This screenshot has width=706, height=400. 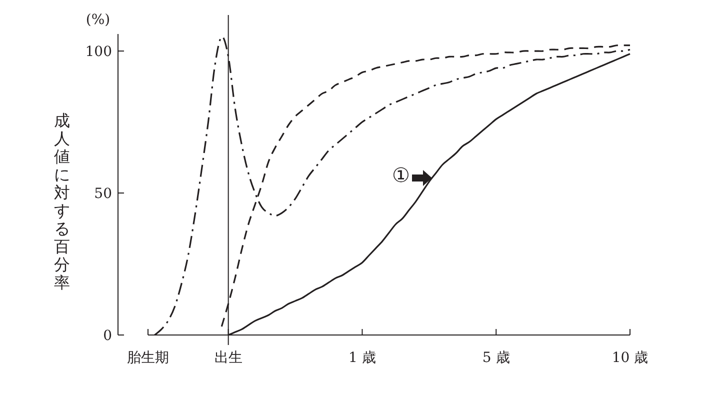 I want to click on y-tick-label: 100, so click(x=98, y=52).